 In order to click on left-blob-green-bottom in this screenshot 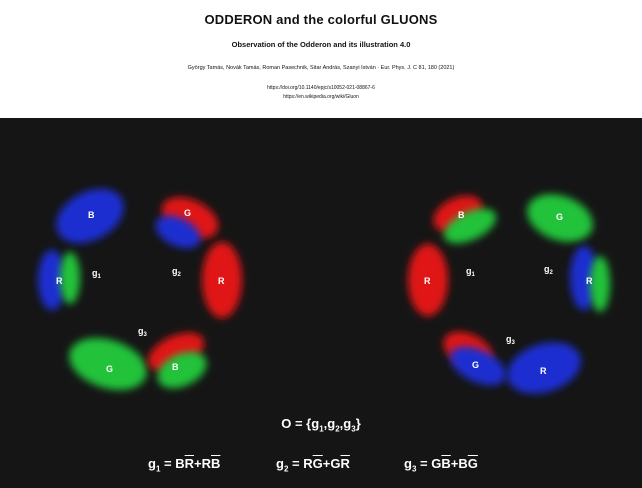, I will do `click(108, 364)`.